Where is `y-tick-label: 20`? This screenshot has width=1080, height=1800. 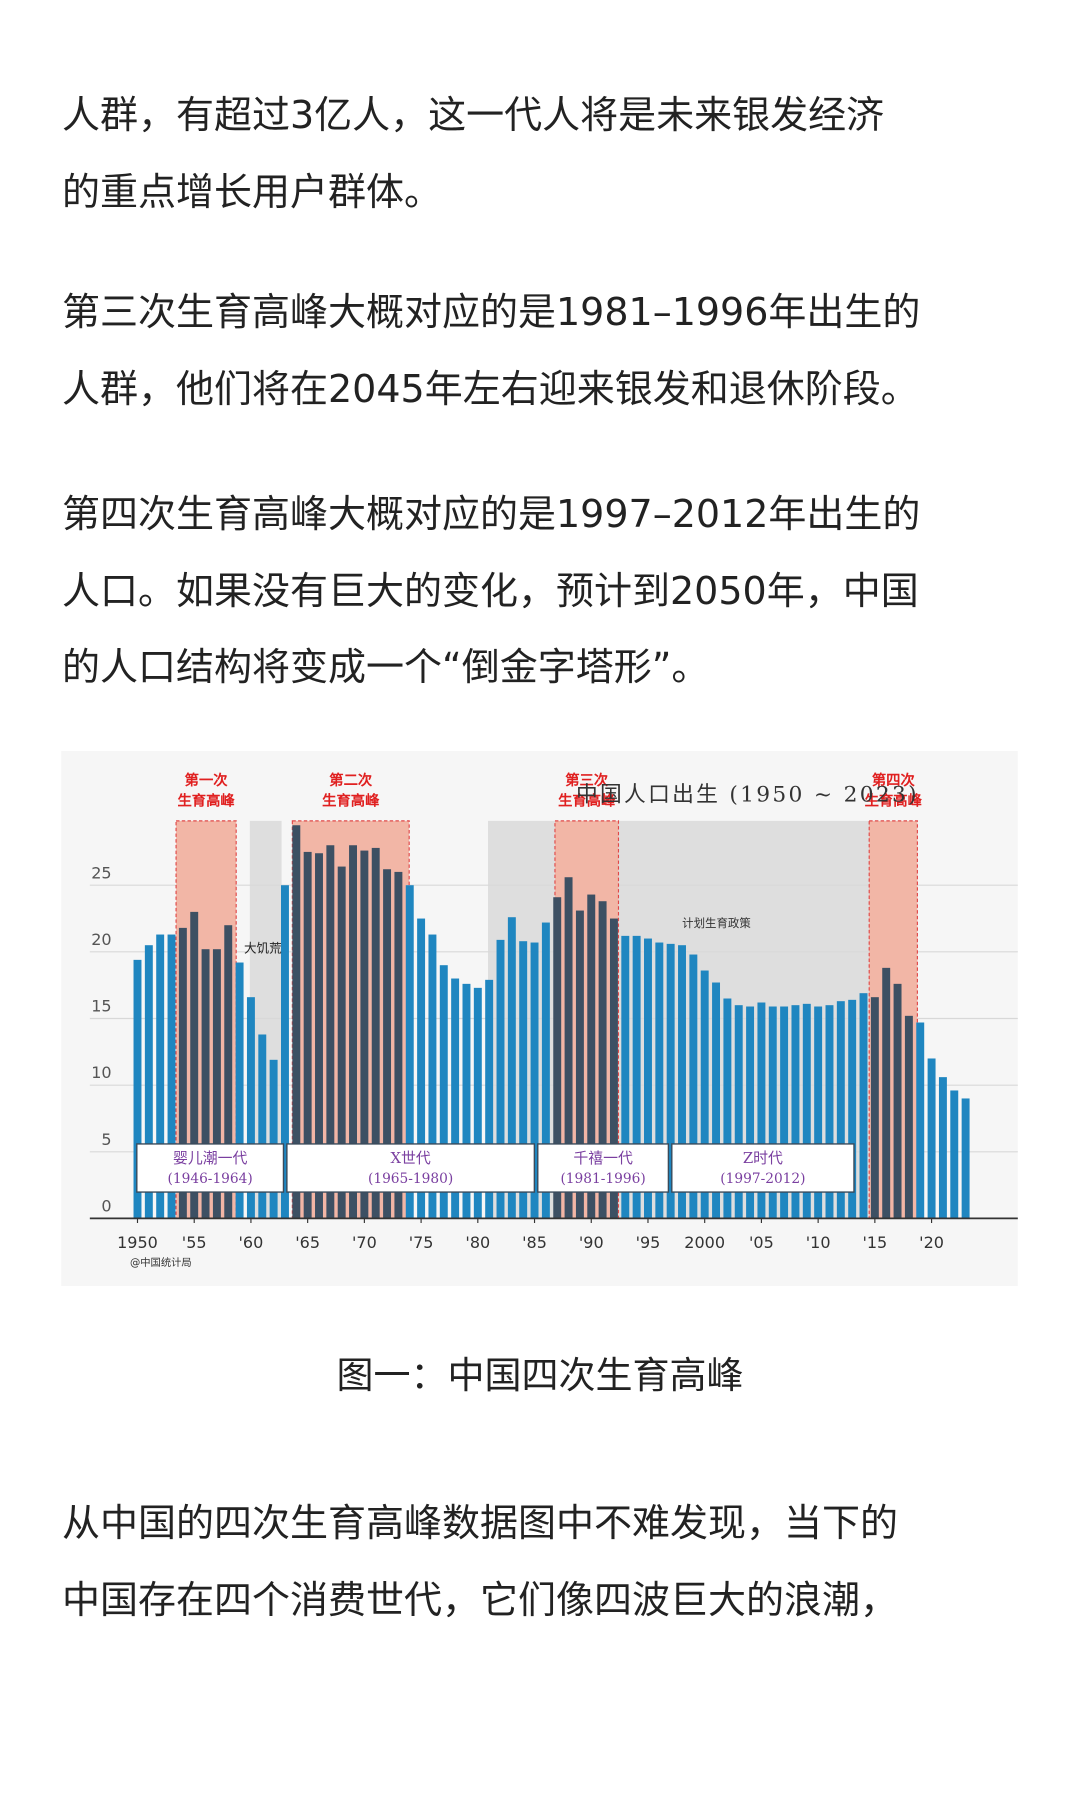 y-tick-label: 20 is located at coordinates (101, 939).